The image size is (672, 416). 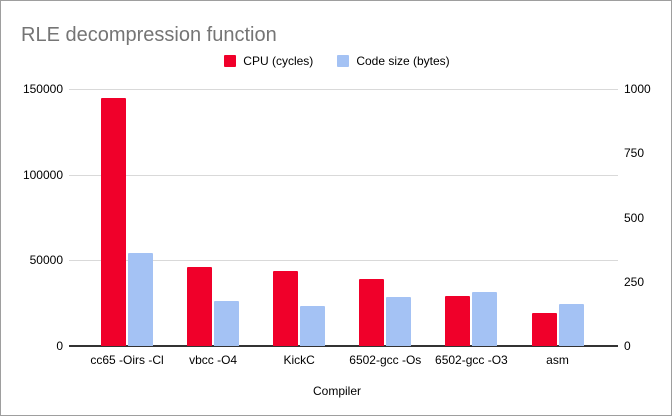 What do you see at coordinates (343, 346) in the screenshot?
I see `x-axis-line` at bounding box center [343, 346].